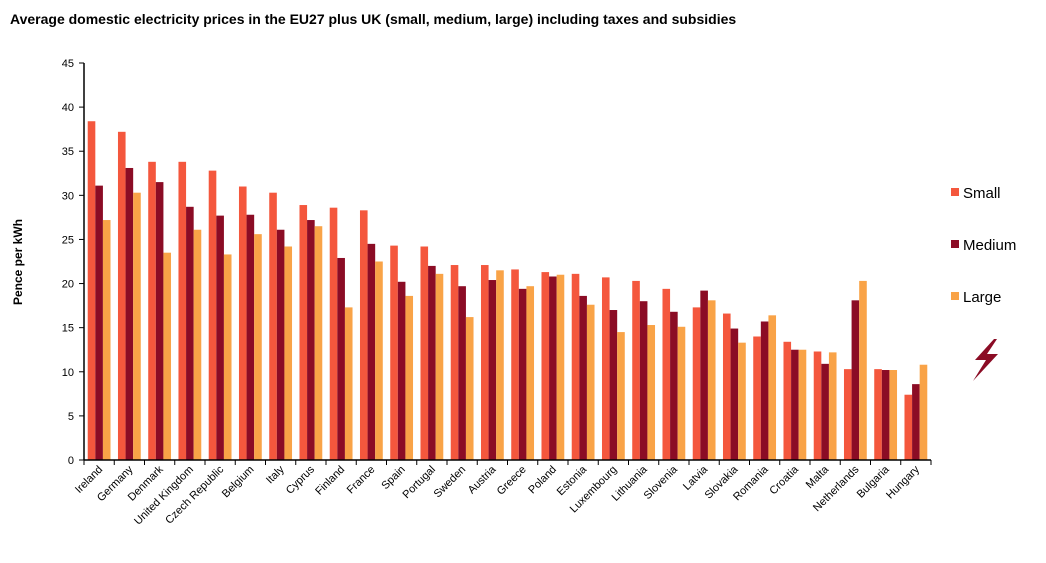 This screenshot has height=563, width=1046. What do you see at coordinates (522, 374) in the screenshot?
I see `bar-medium-greece` at bounding box center [522, 374].